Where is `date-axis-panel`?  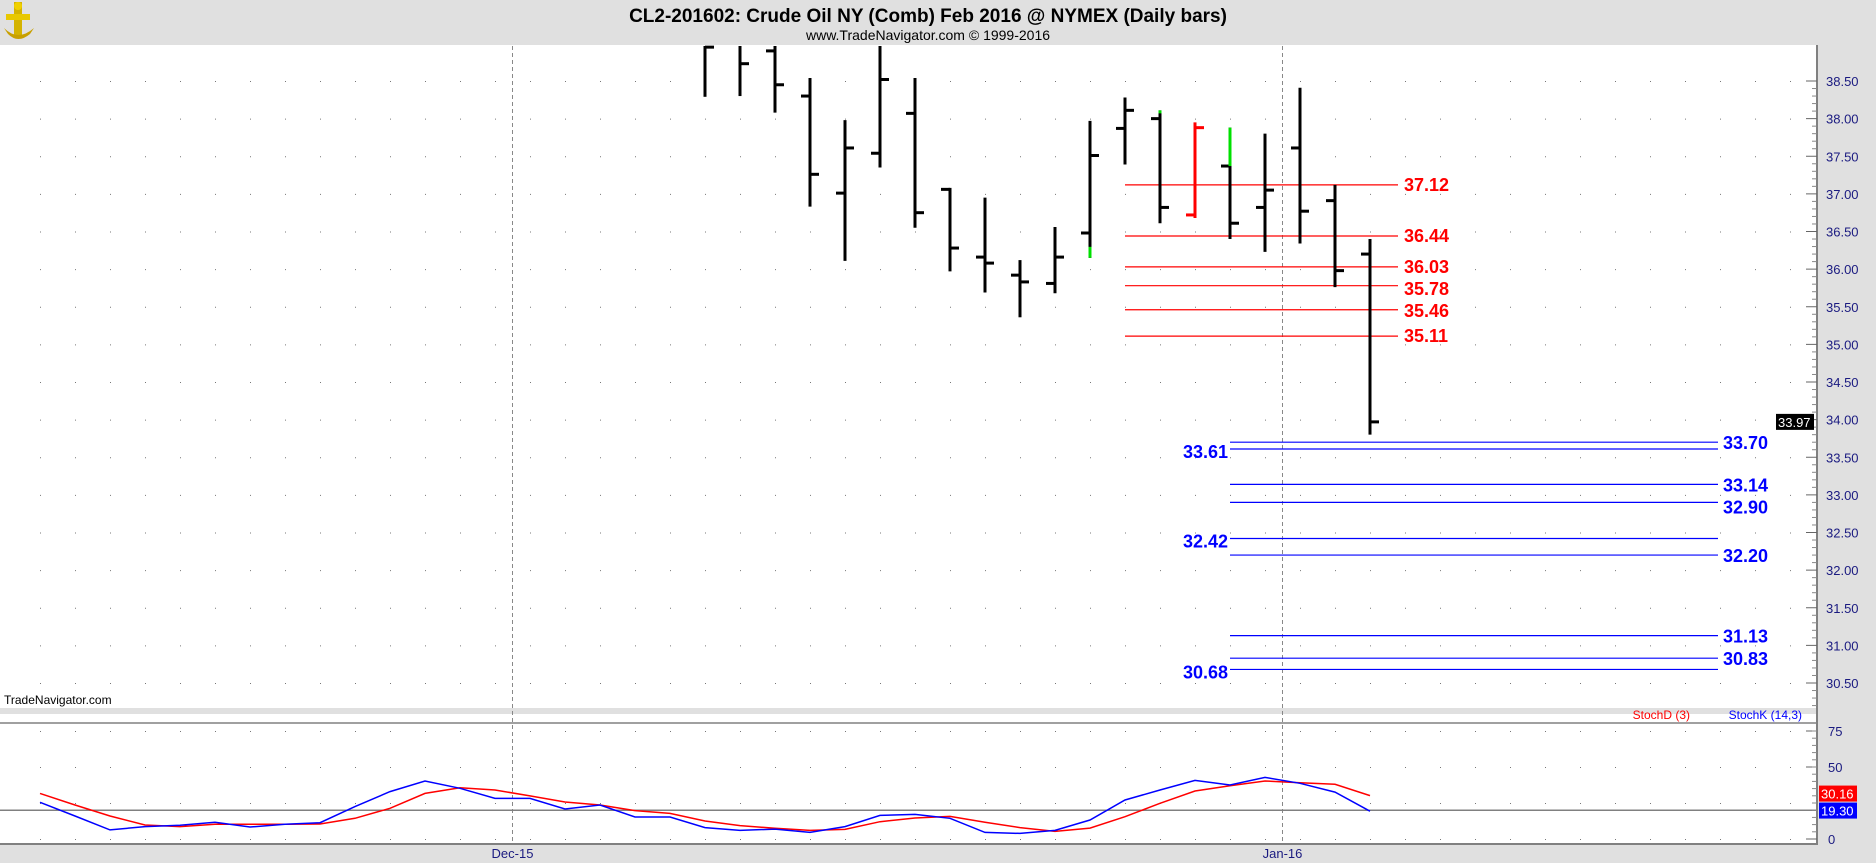
date-axis-panel is located at coordinates (938, 854).